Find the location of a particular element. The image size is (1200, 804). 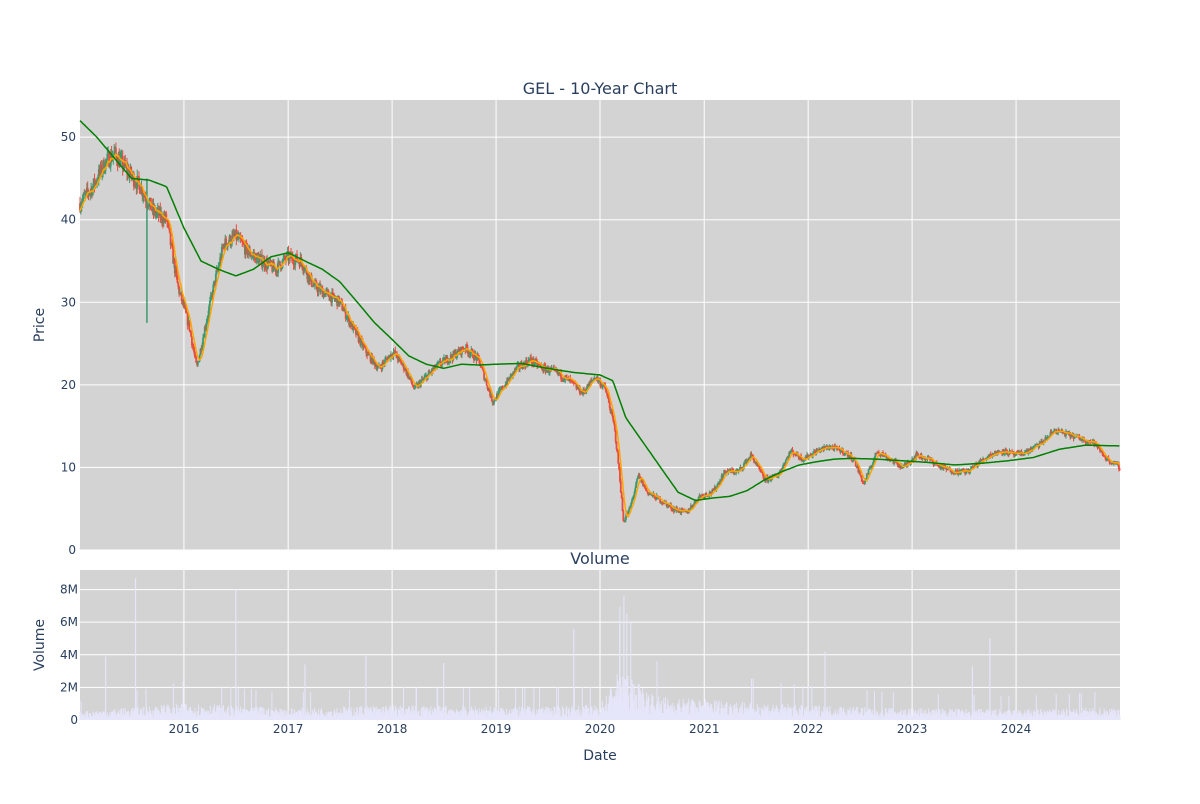

x-tick-label: 2023 is located at coordinates (912, 729).